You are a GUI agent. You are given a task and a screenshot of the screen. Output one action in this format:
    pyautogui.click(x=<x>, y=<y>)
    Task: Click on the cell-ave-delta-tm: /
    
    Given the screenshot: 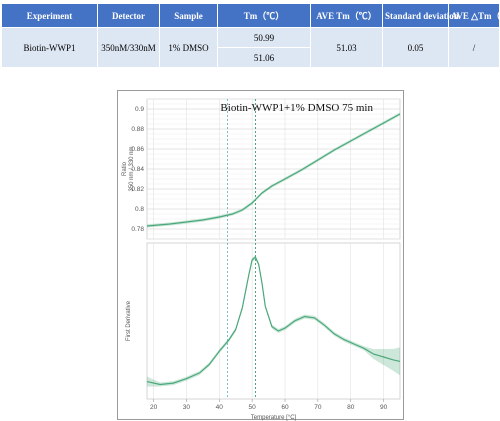 What is the action you would take?
    pyautogui.click(x=474, y=47)
    